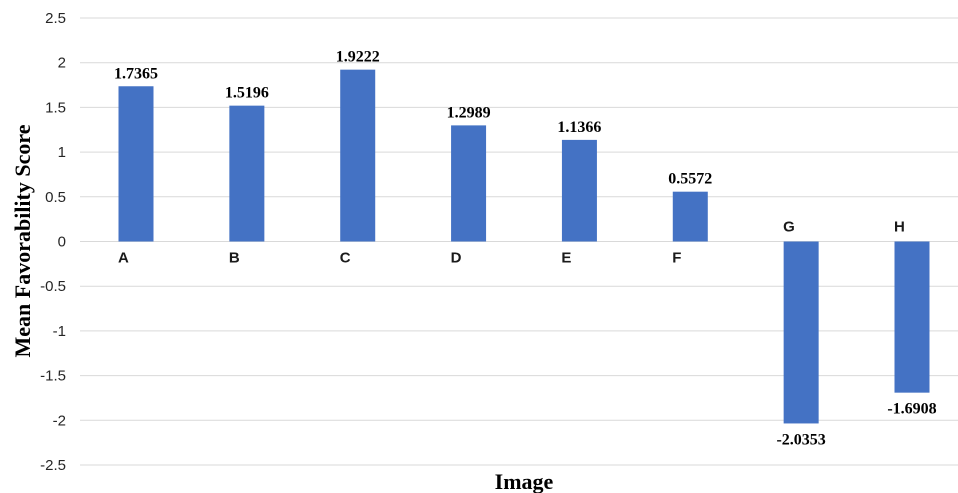  I want to click on data-label: -2.0353, so click(800, 439).